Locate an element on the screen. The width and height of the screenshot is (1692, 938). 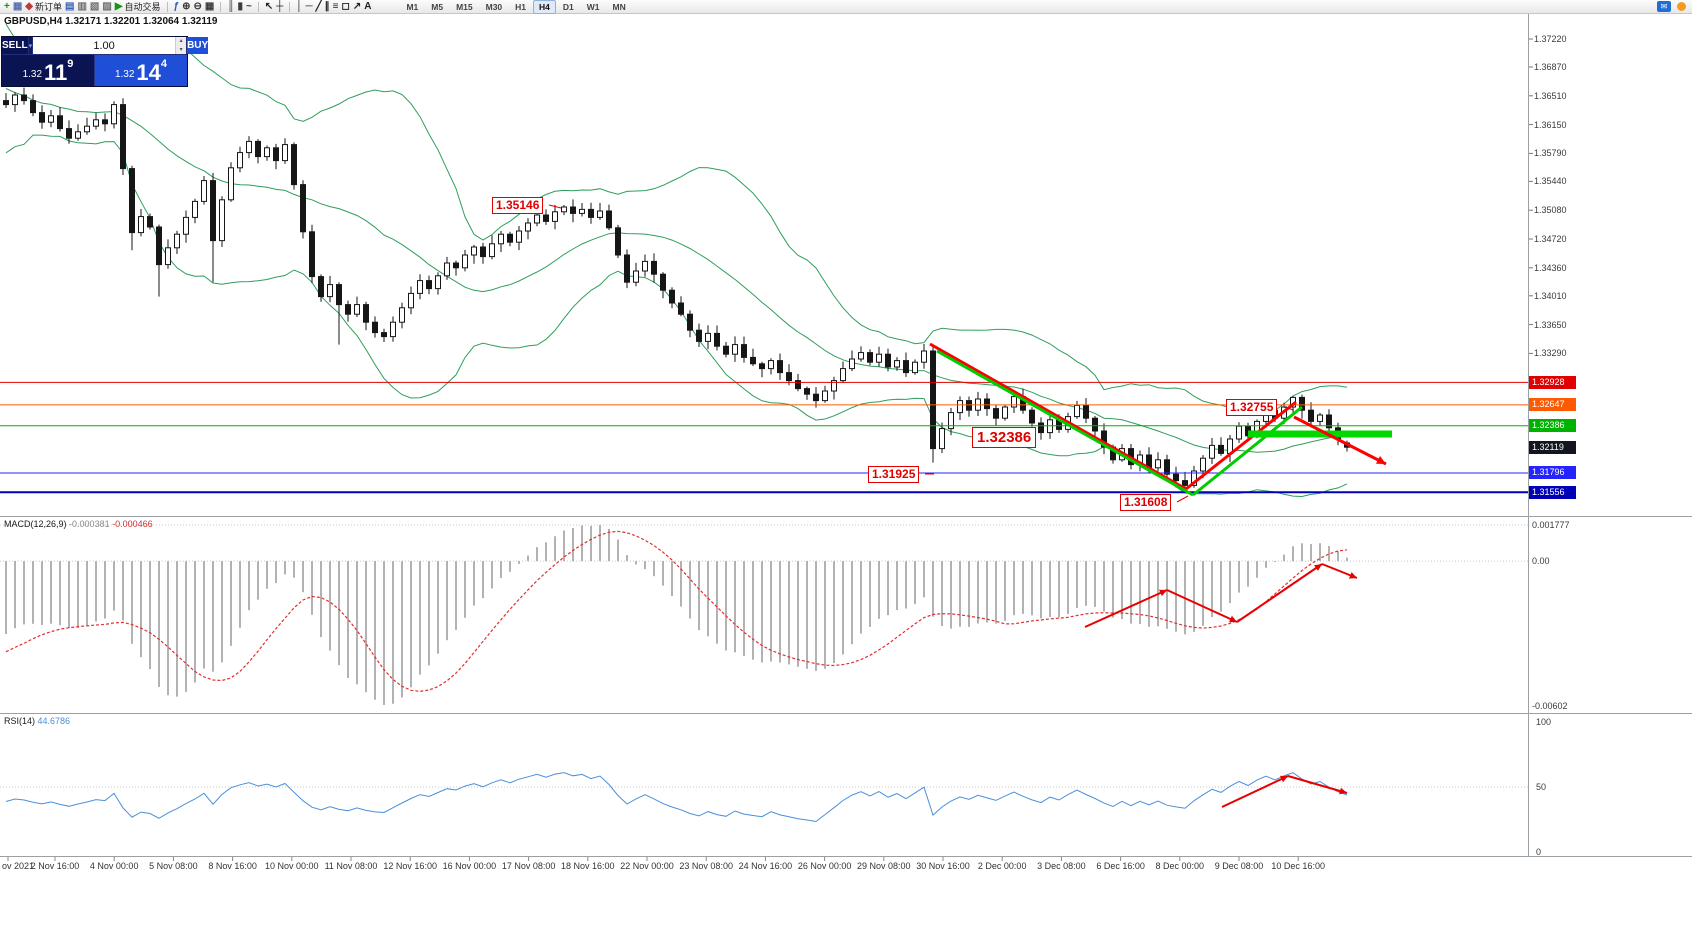
time-label: 24 Nov 16:00 is located at coordinates (765, 866).